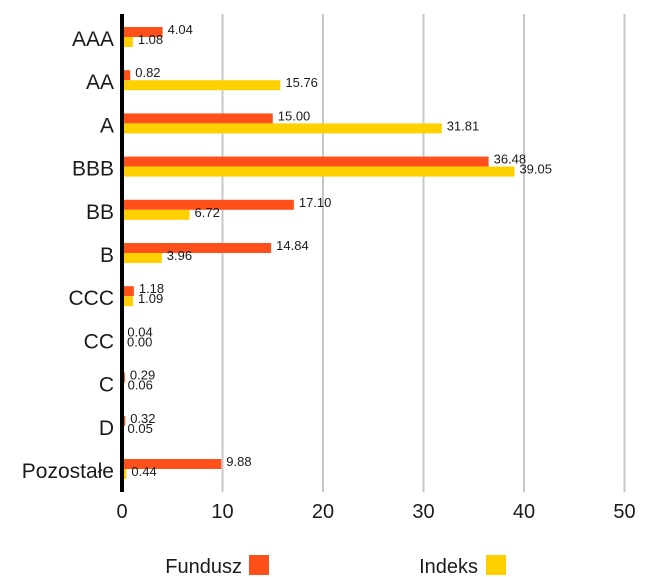  Describe the element at coordinates (496, 565) in the screenshot. I see `legend-swatch-indeks` at that location.